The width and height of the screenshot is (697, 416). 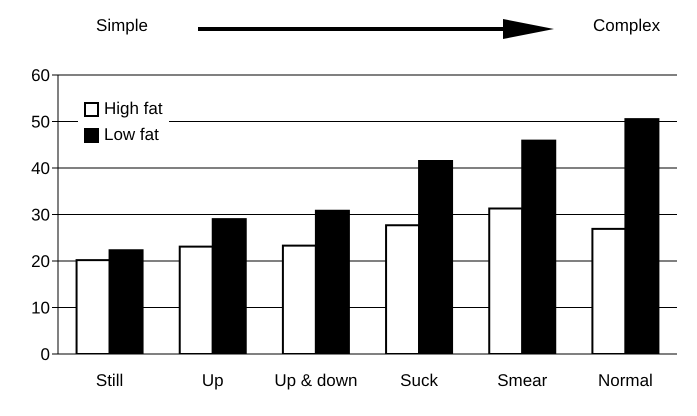 What do you see at coordinates (40, 76) in the screenshot?
I see `y-tick-label: 60` at bounding box center [40, 76].